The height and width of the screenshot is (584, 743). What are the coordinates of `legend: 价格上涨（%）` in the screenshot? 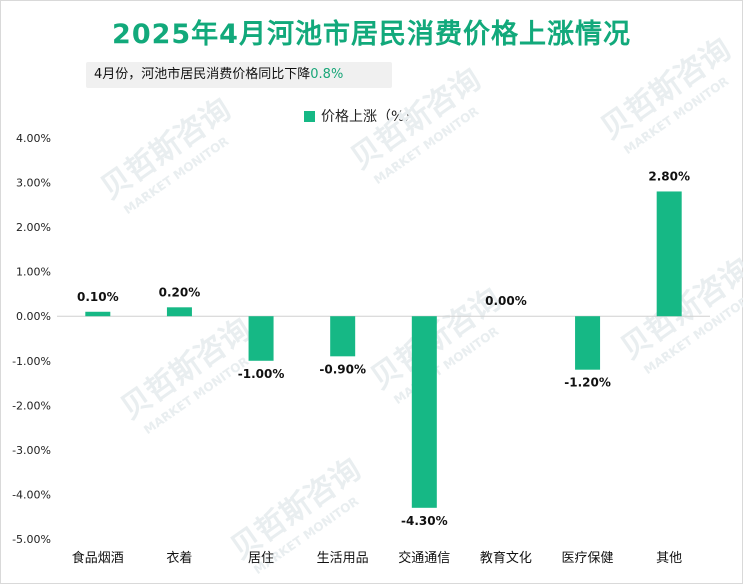 It's located at (361, 116).